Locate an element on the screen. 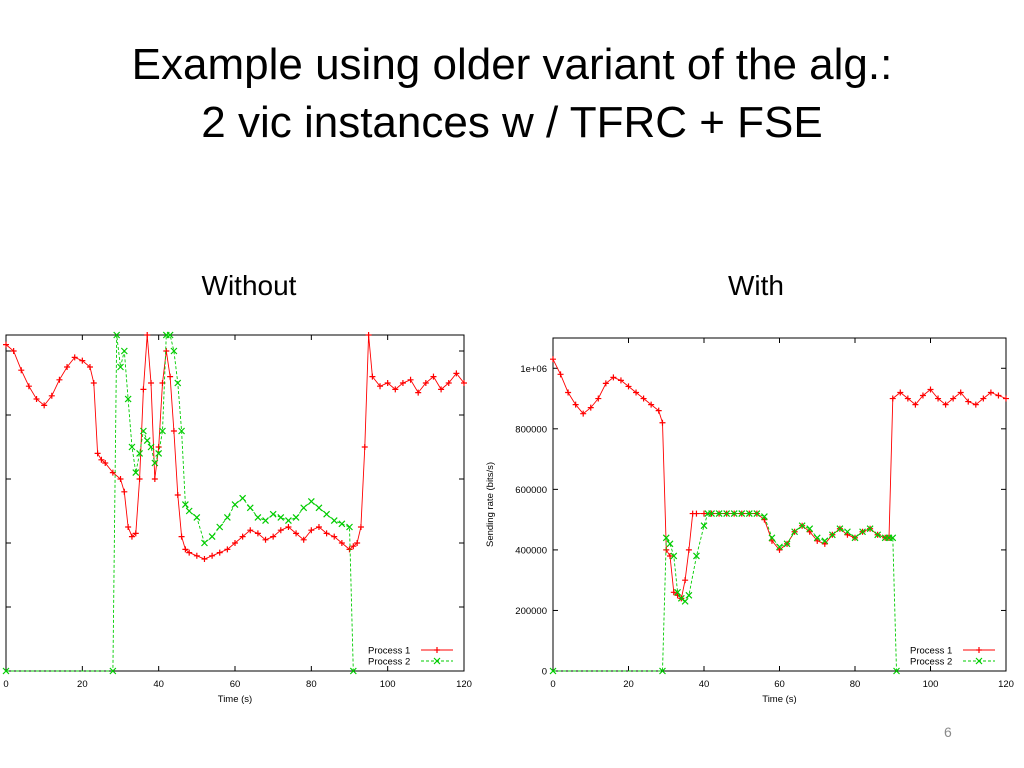  x-tick-label: 60 is located at coordinates (235, 684).